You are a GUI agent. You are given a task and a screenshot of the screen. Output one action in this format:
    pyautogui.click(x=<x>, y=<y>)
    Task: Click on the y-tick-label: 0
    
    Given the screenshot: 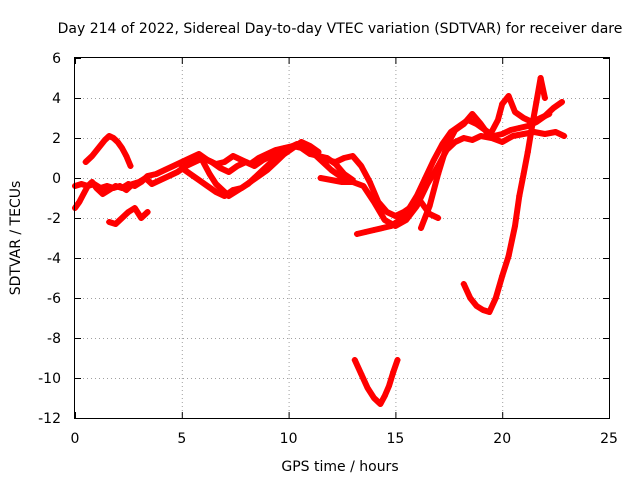 What is the action you would take?
    pyautogui.click(x=56, y=179)
    